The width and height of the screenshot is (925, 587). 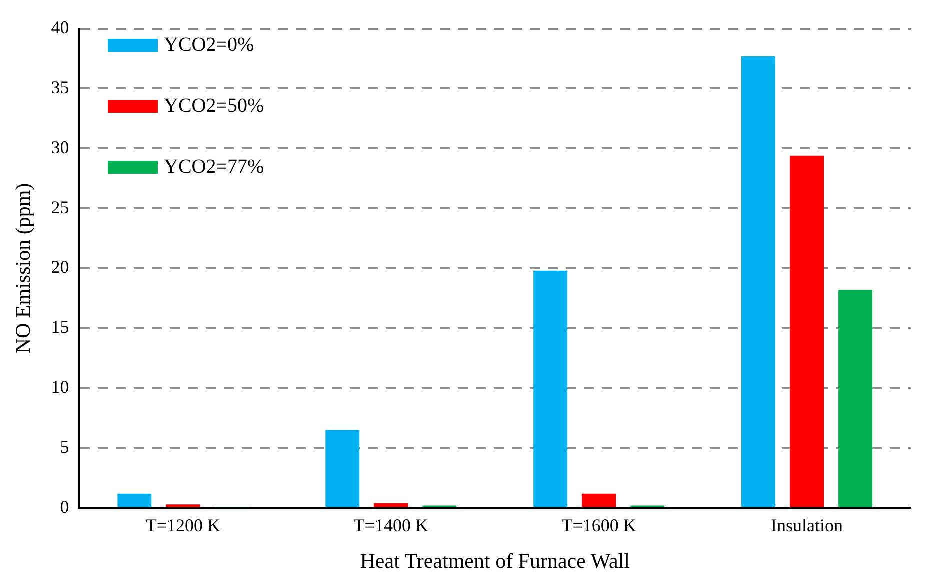 What do you see at coordinates (209, 45) in the screenshot?
I see `legend-label: YCO2=0%` at bounding box center [209, 45].